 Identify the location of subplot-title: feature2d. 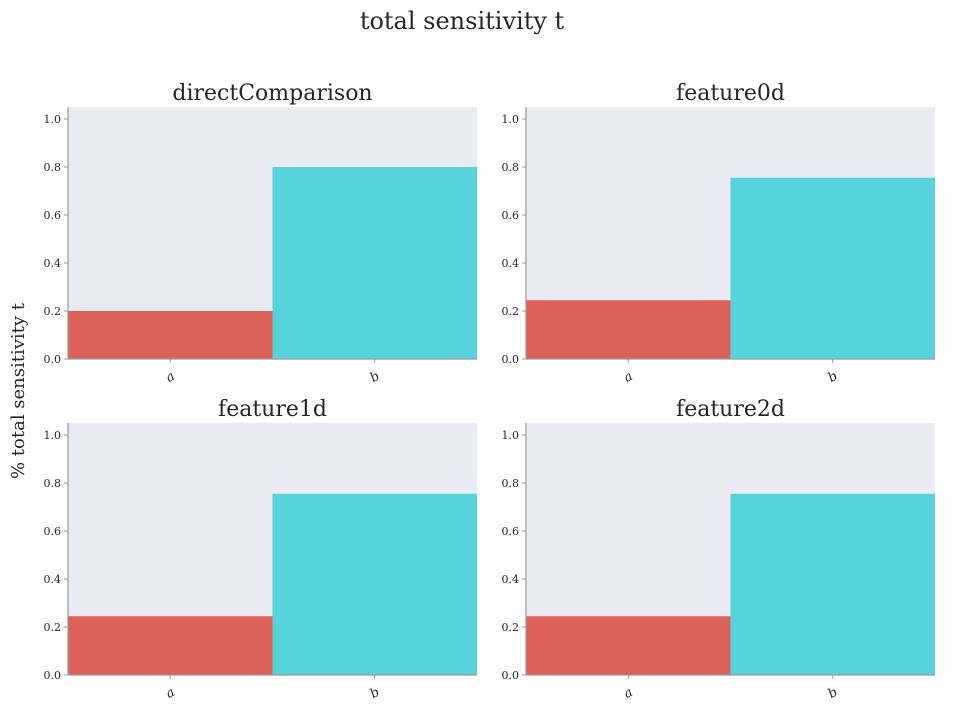
(730, 409).